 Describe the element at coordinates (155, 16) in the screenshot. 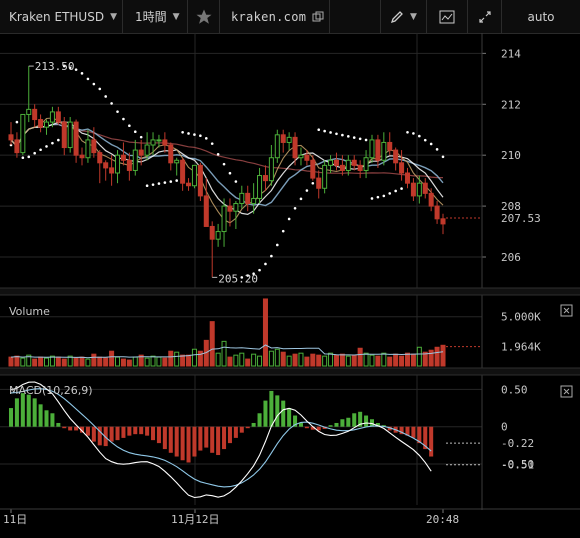

I see `interval-selector: 1時間 ▼` at that location.